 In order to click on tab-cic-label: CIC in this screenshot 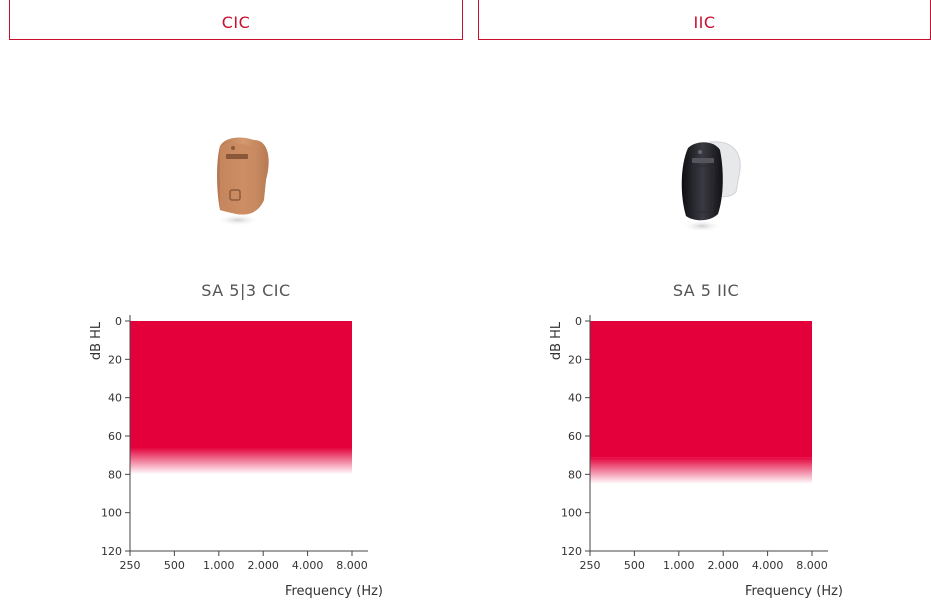, I will do `click(236, 22)`.